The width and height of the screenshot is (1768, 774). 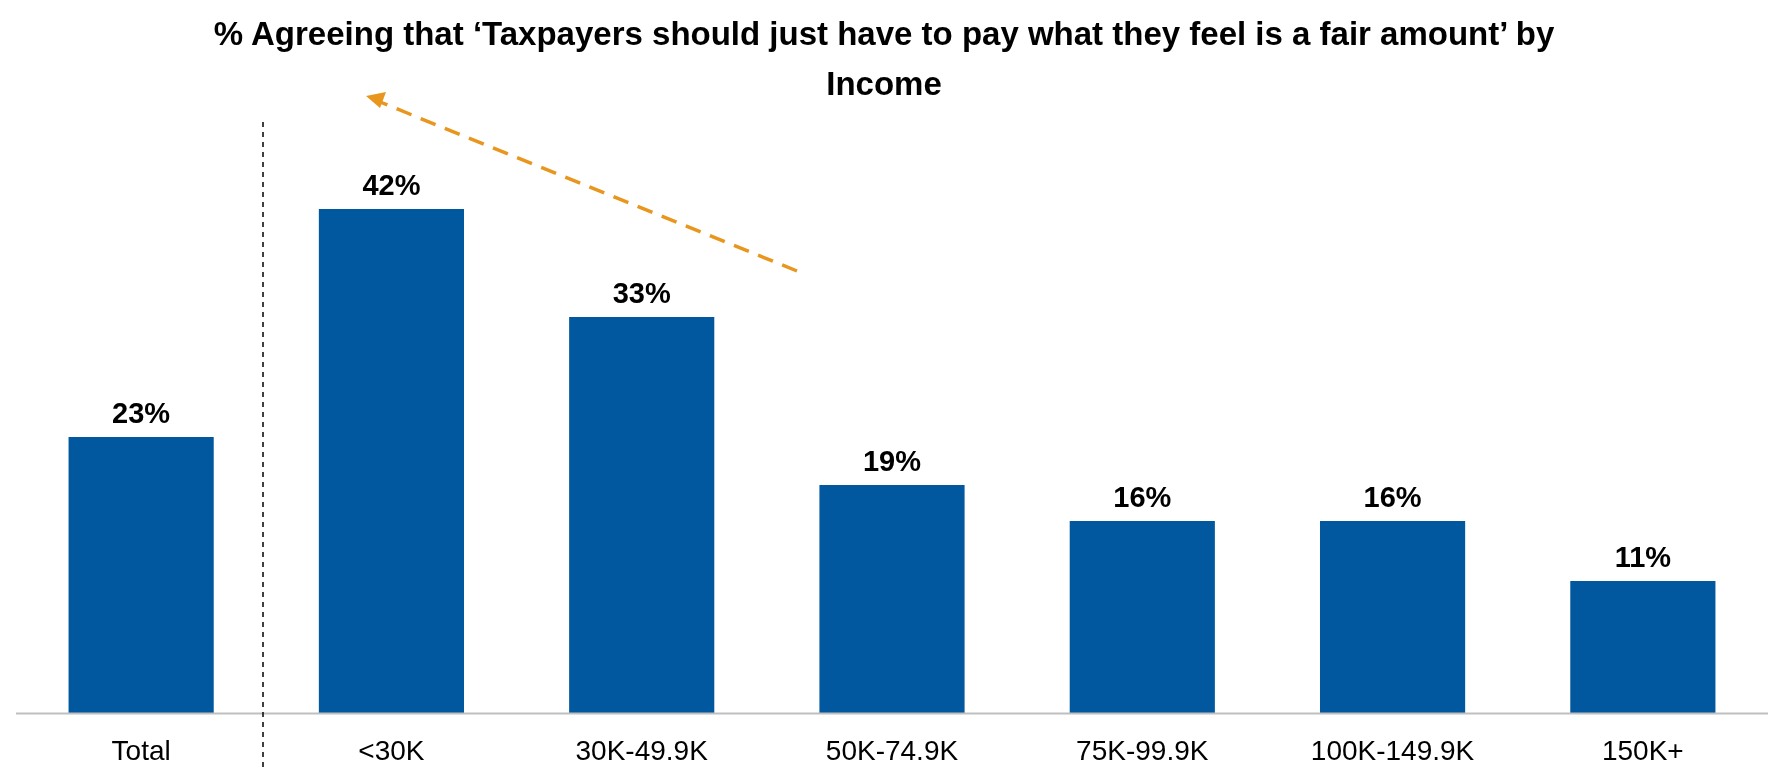 I want to click on data-label: 33%, so click(x=641, y=293).